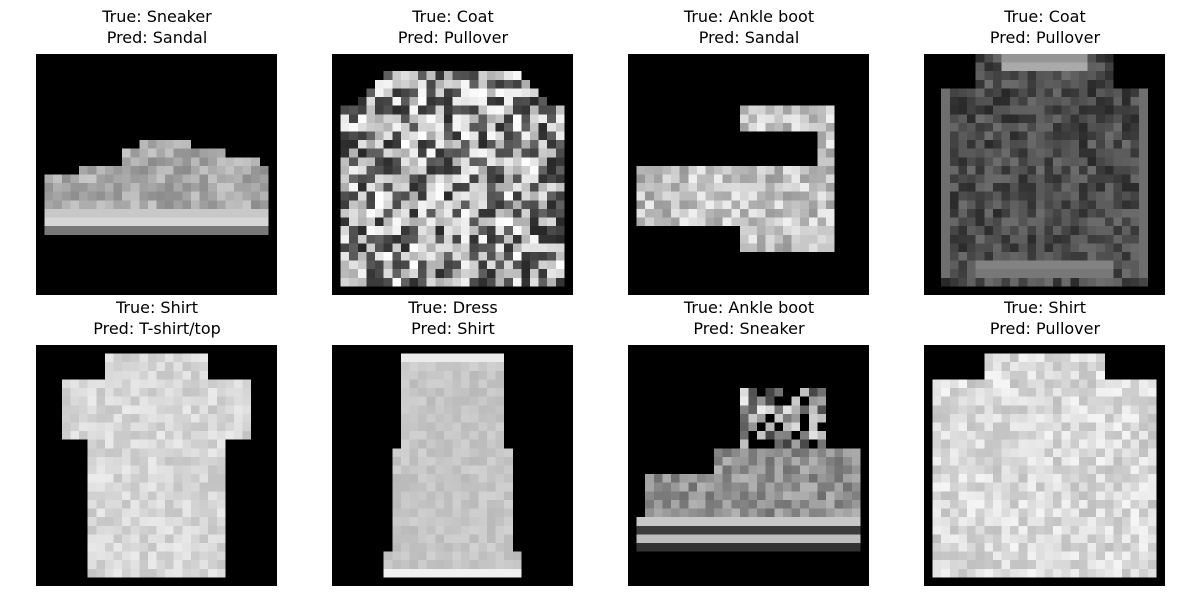 The image size is (1200, 600). I want to click on dress-image, so click(452, 465).